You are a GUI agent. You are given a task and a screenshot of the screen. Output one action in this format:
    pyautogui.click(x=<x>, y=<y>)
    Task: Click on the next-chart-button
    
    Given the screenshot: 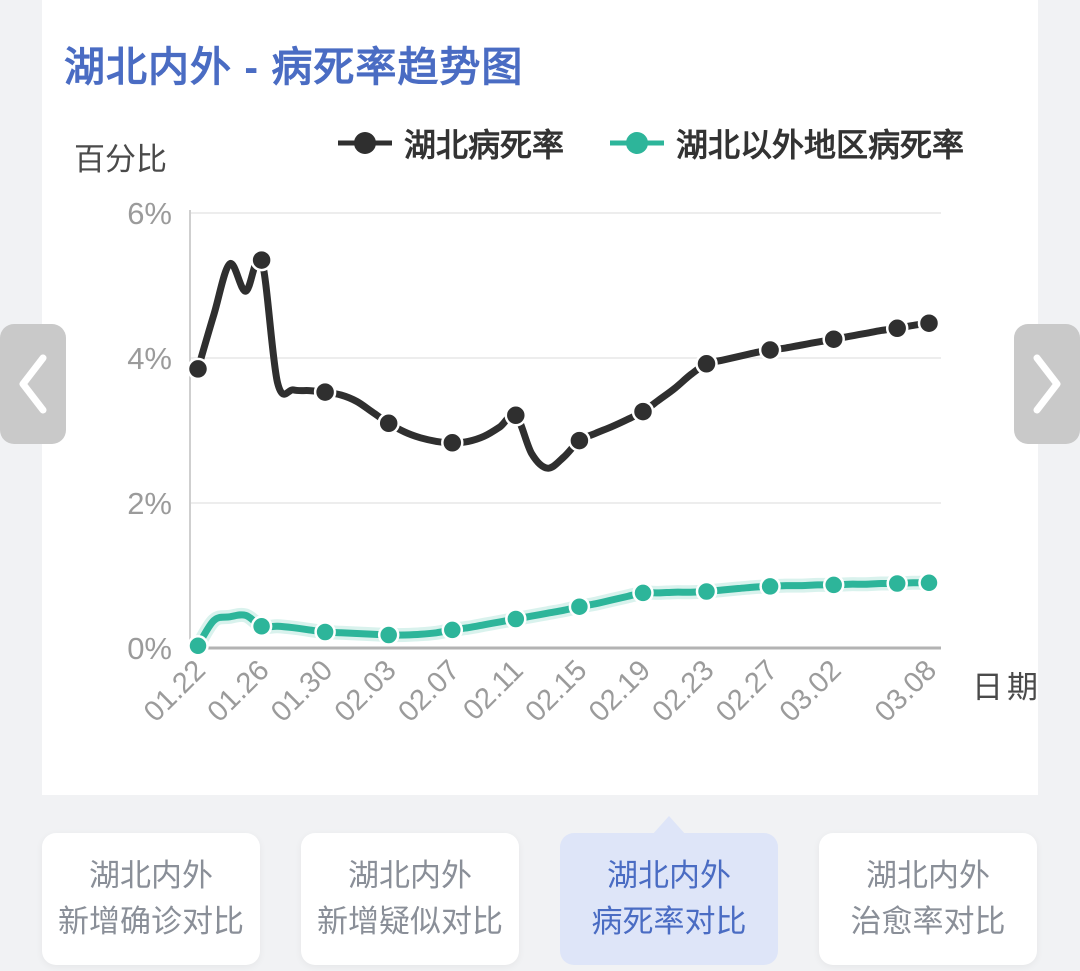 What is the action you would take?
    pyautogui.click(x=1047, y=384)
    